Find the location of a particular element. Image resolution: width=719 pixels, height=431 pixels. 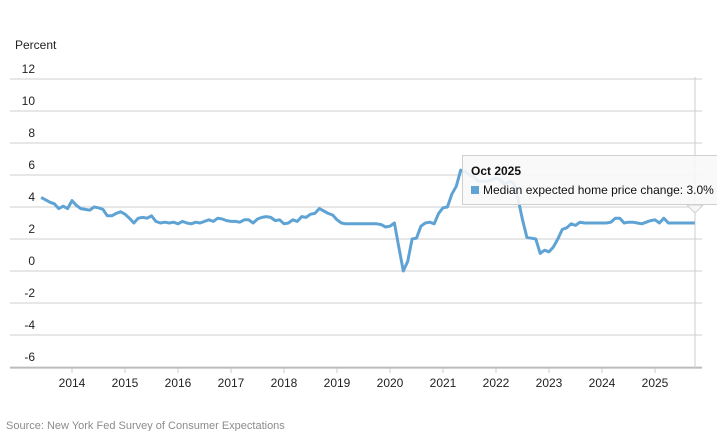

x-tick-label: 2019 is located at coordinates (337, 383).